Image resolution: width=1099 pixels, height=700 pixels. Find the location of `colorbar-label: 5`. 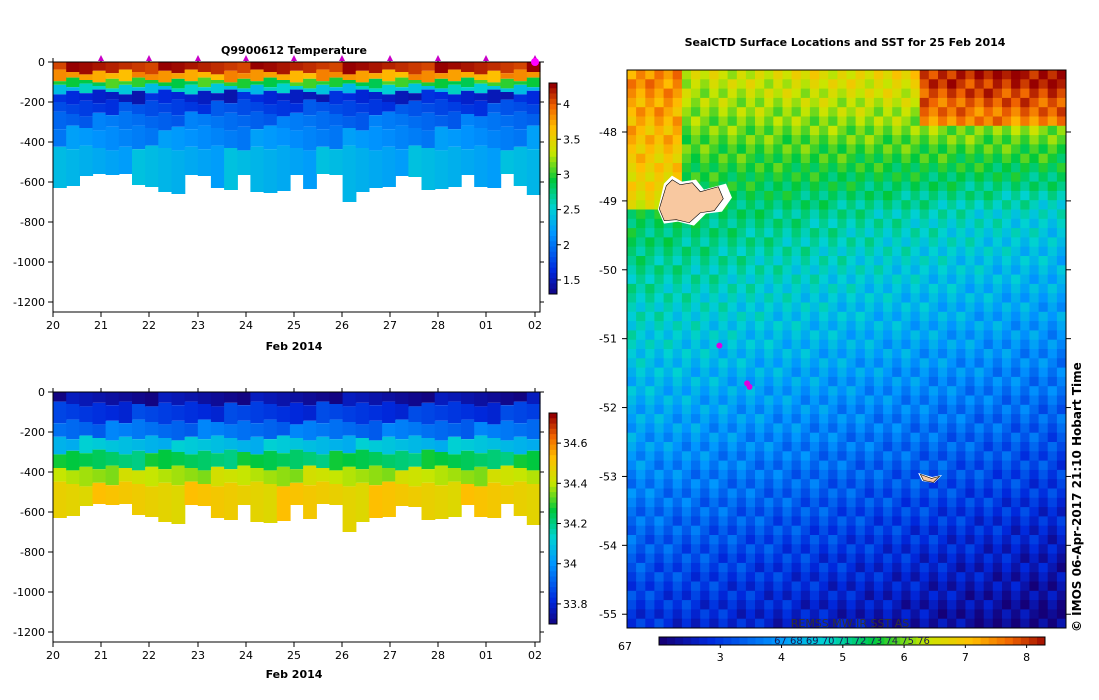

colorbar-label: 5 is located at coordinates (842, 657).